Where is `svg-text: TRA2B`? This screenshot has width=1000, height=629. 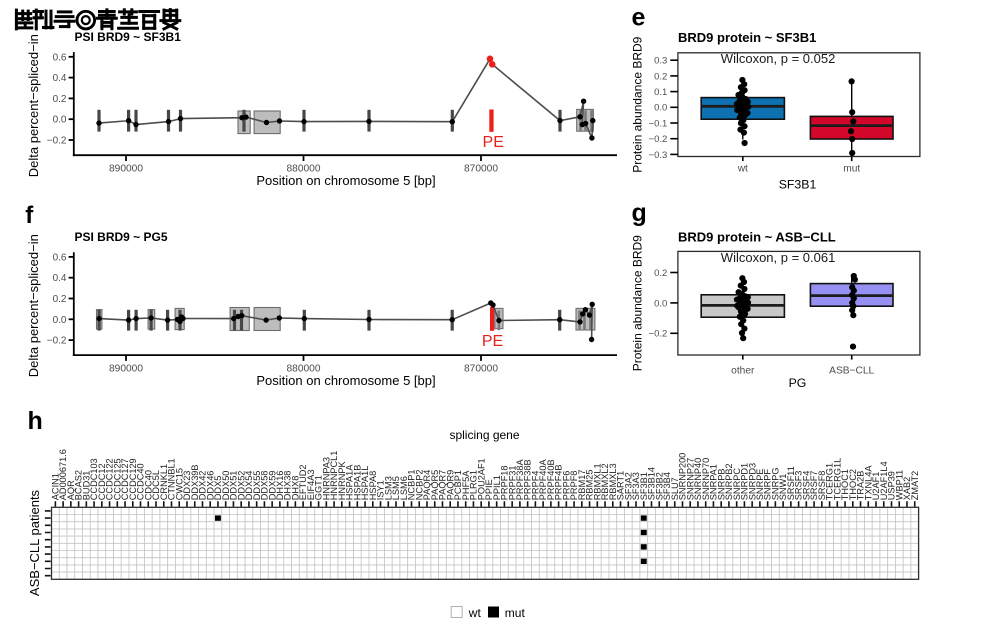
svg-text: TRA2B is located at coordinates (861, 486).